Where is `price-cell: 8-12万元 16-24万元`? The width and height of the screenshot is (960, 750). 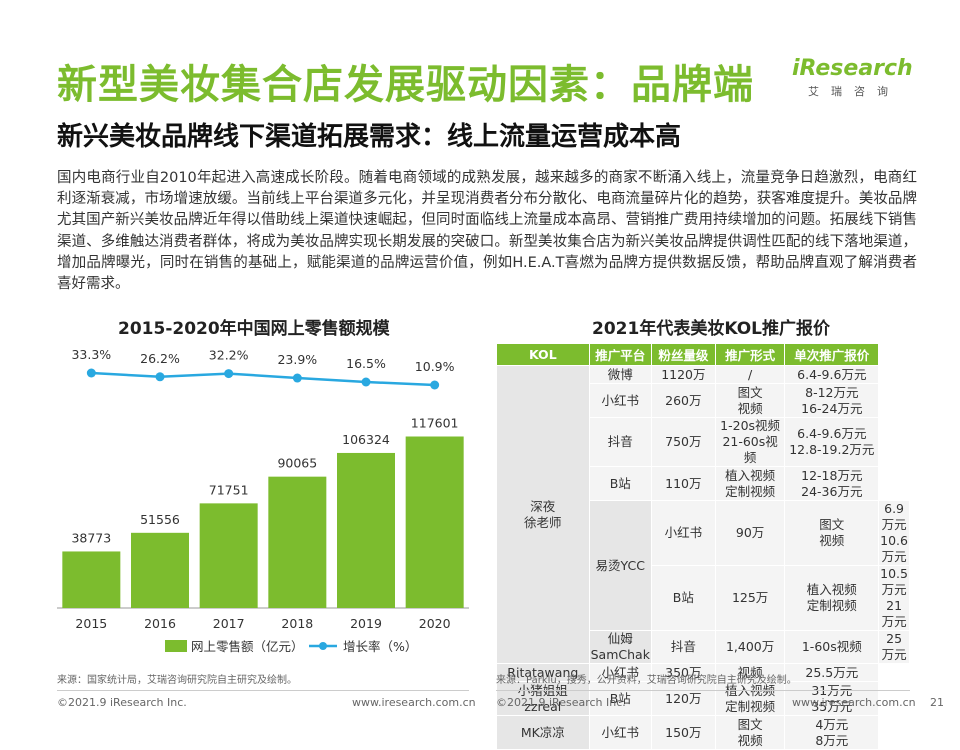 price-cell: 8-12万元 16-24万元 is located at coordinates (832, 400).